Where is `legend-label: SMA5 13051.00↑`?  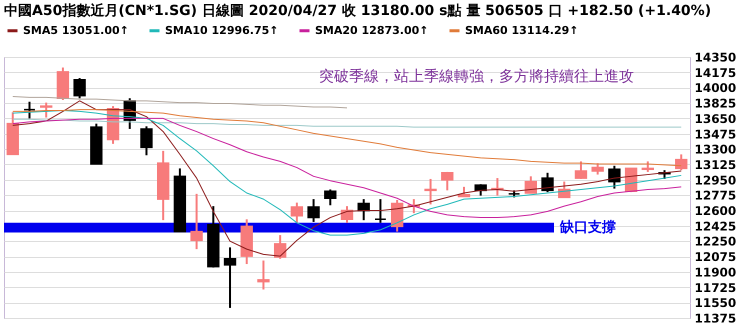
legend-label: SMA5 13051.00↑ is located at coordinates (76, 30).